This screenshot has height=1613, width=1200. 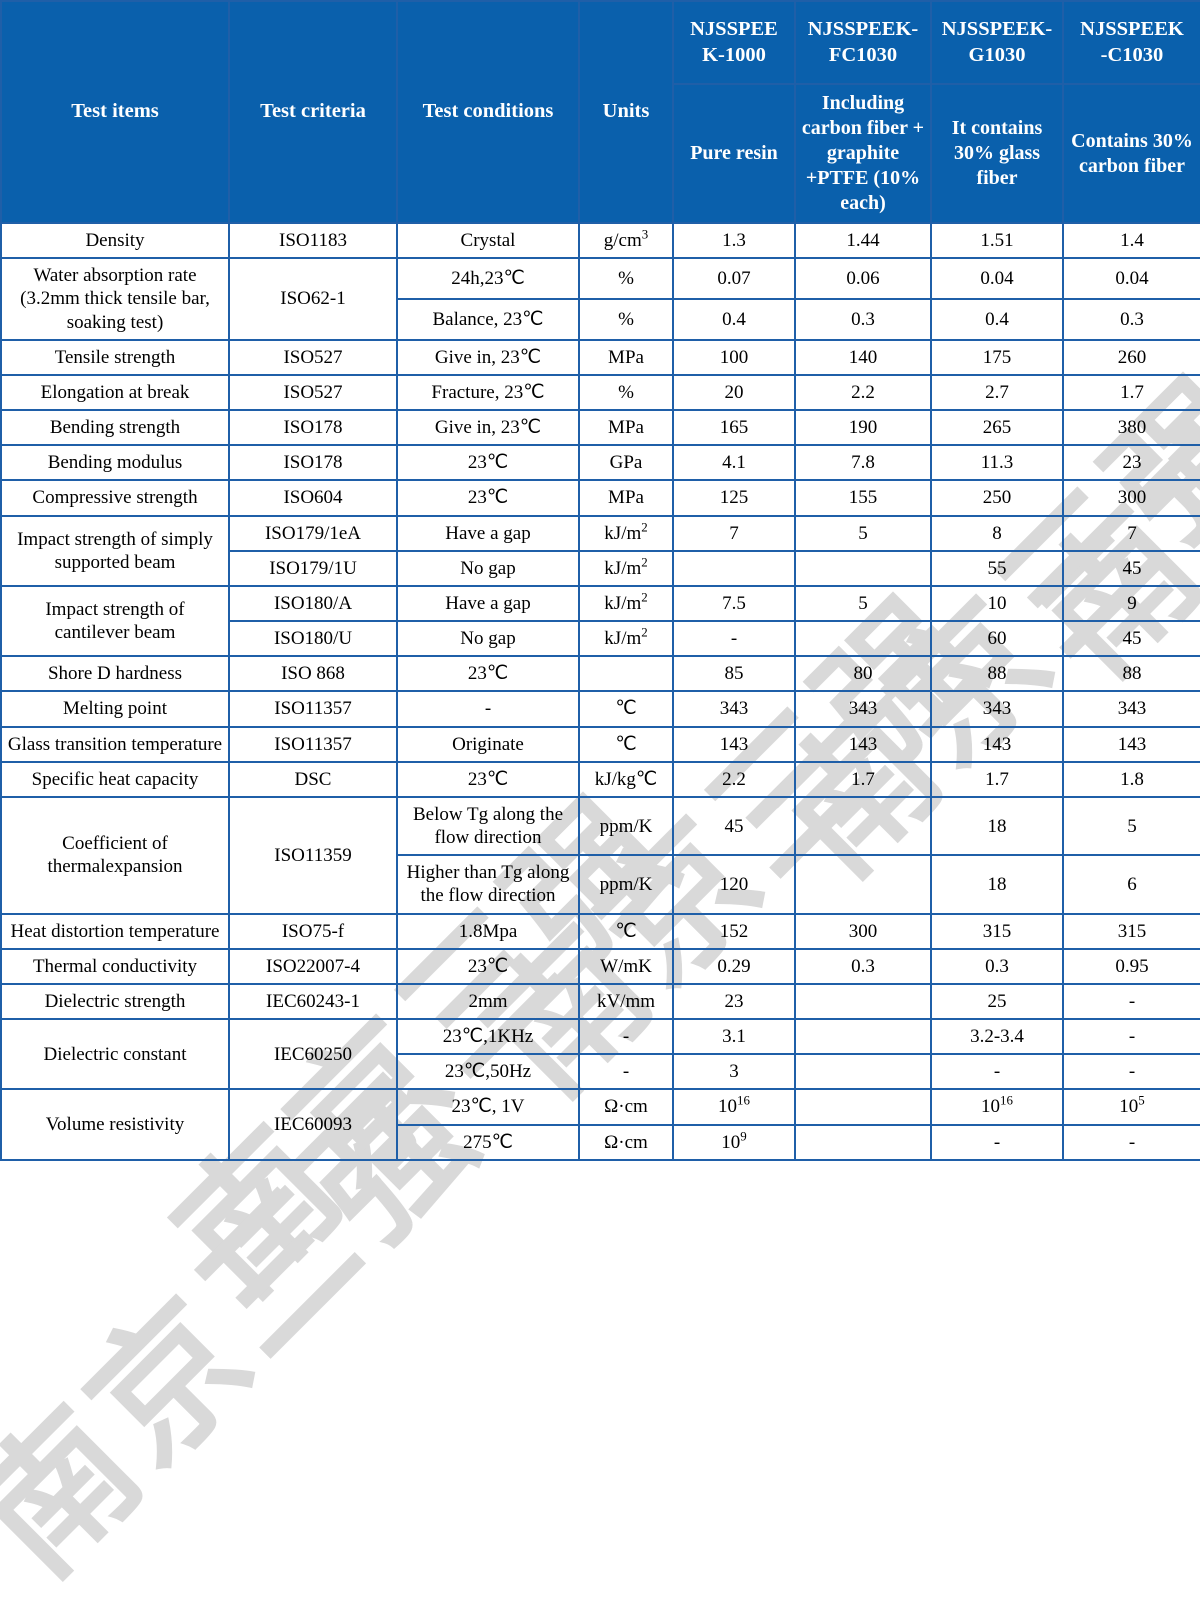 What do you see at coordinates (743, 1136) in the screenshot?
I see `exponent: 9` at bounding box center [743, 1136].